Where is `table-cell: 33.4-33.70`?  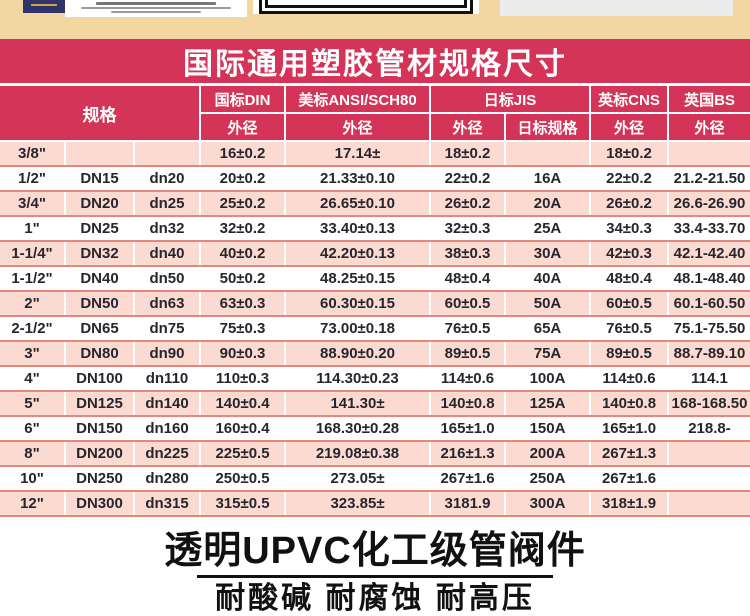 table-cell: 33.4-33.70 is located at coordinates (709, 228).